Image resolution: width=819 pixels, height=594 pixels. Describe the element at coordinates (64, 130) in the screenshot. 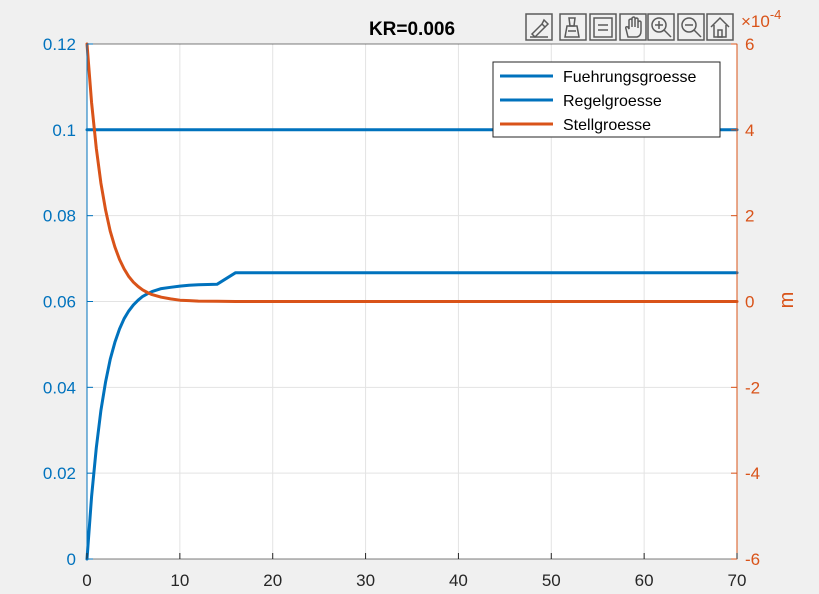

I see `left-y-tick-label: 0.1` at that location.